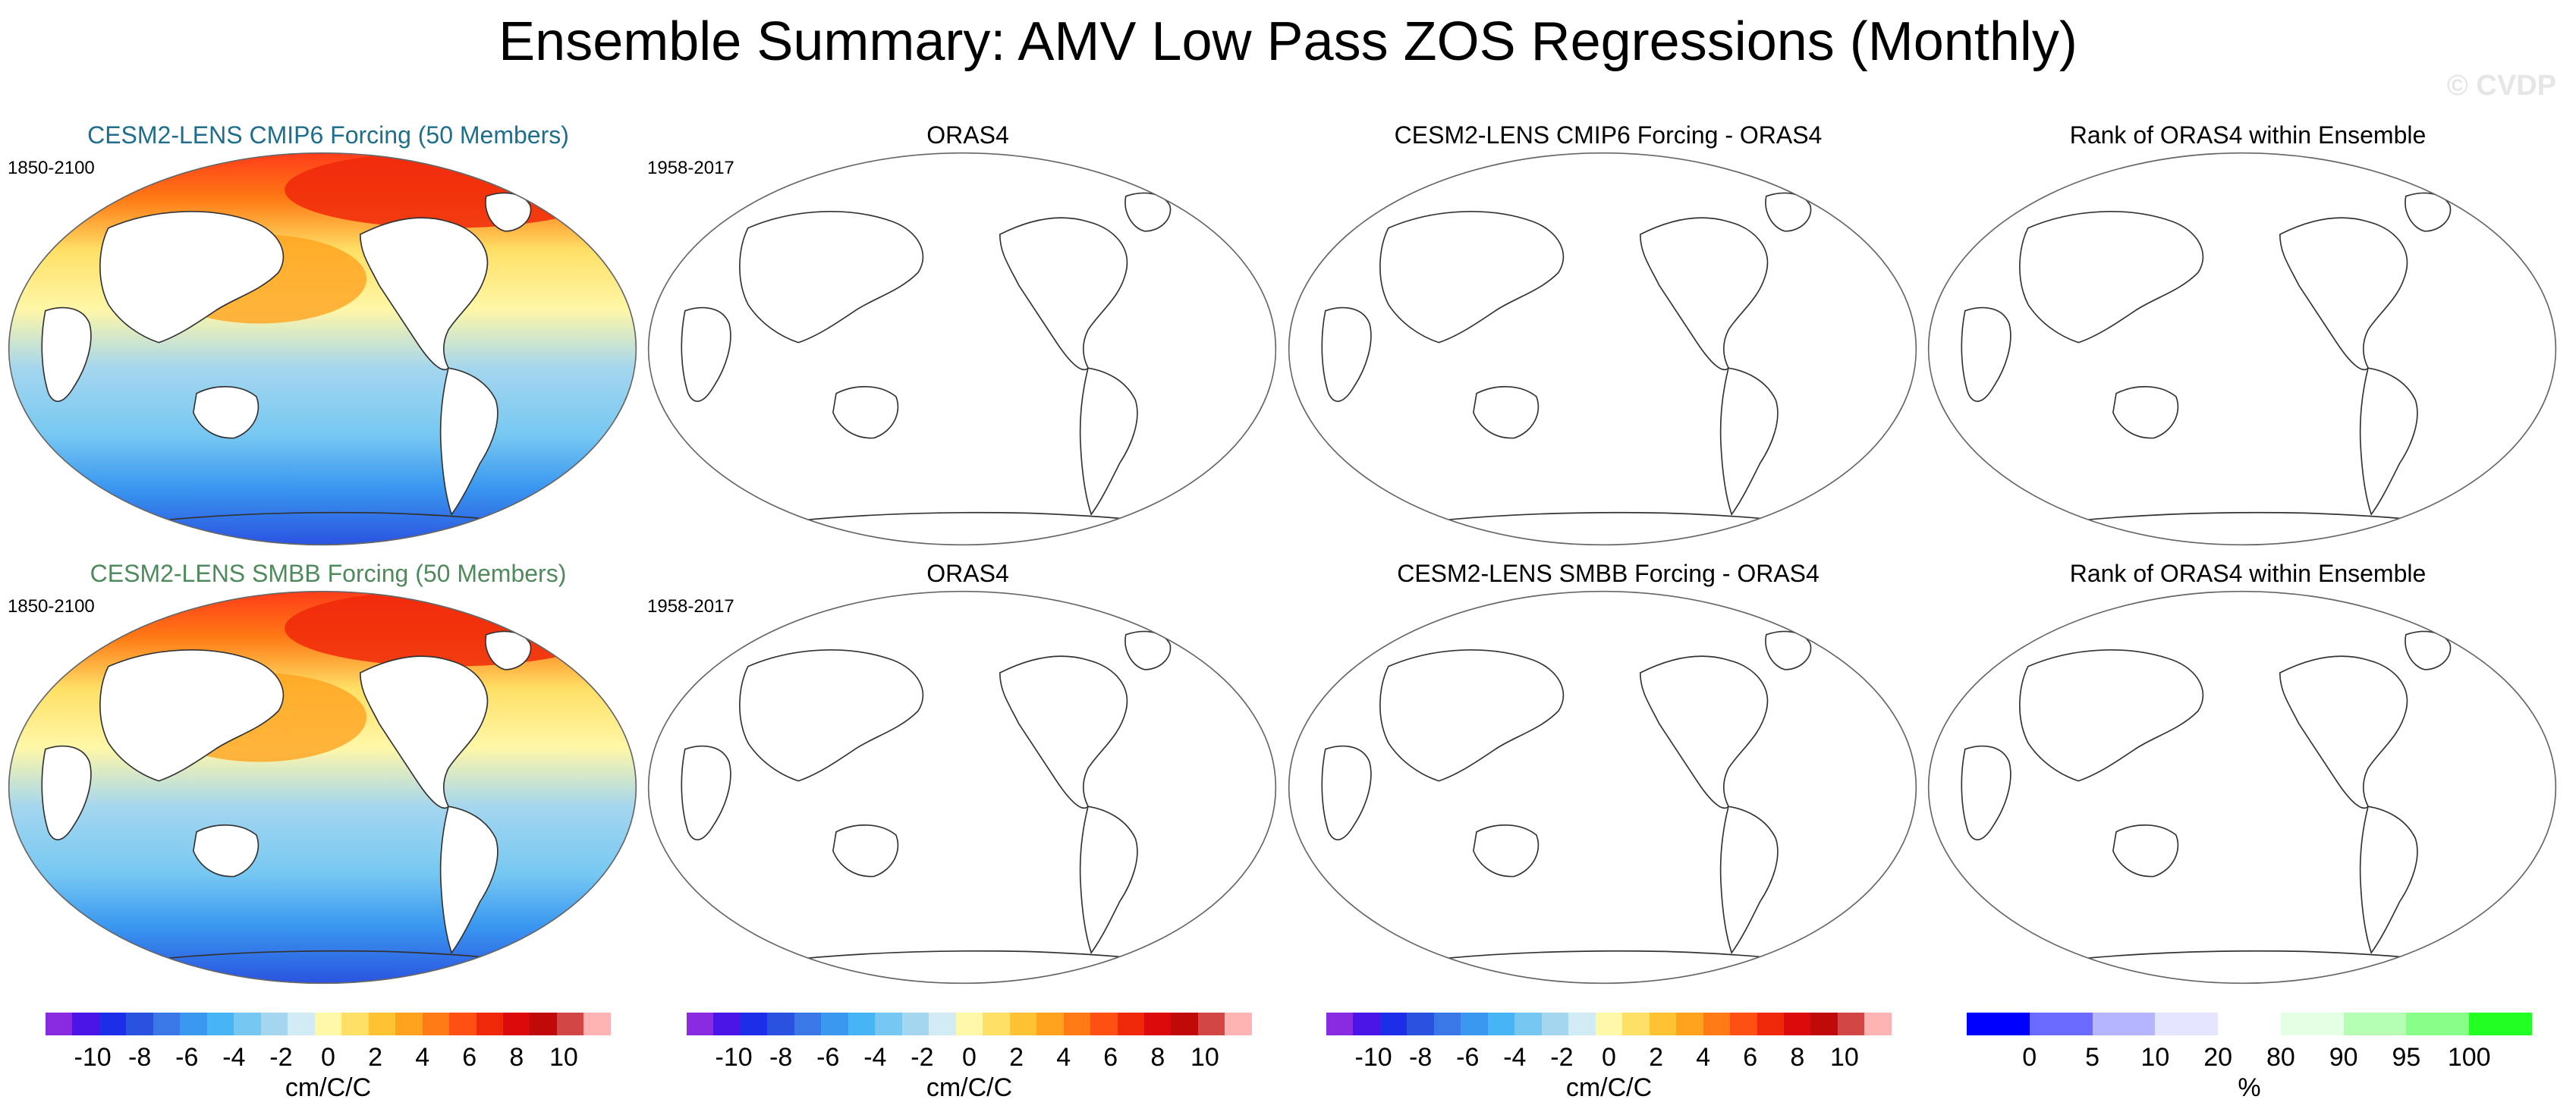 The height and width of the screenshot is (1115, 2576). What do you see at coordinates (690, 168) in the screenshot?
I see `panel-years: 1958-2017` at bounding box center [690, 168].